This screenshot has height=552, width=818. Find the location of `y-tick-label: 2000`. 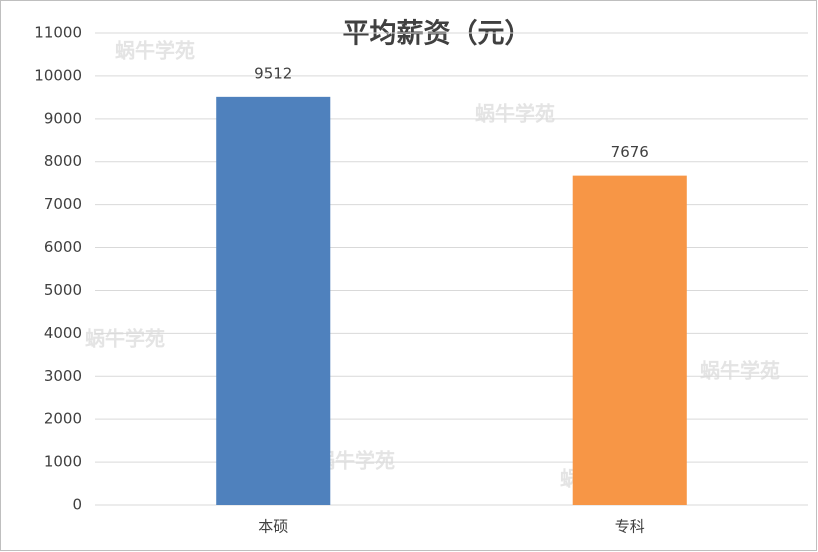

y-tick-label: 2000 is located at coordinates (63, 419).